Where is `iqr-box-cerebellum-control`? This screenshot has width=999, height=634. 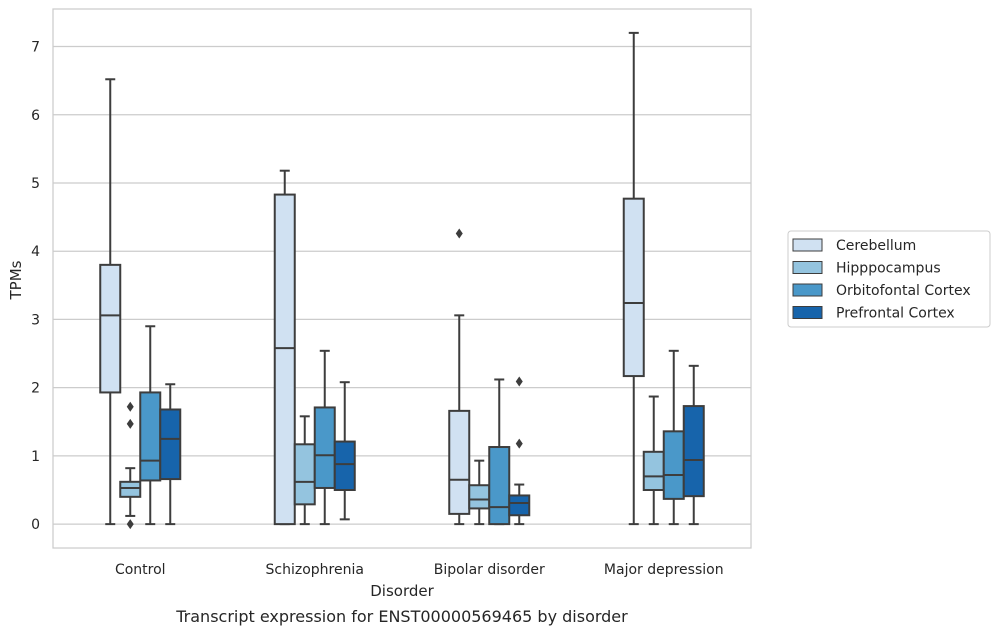 iqr-box-cerebellum-control is located at coordinates (110, 328).